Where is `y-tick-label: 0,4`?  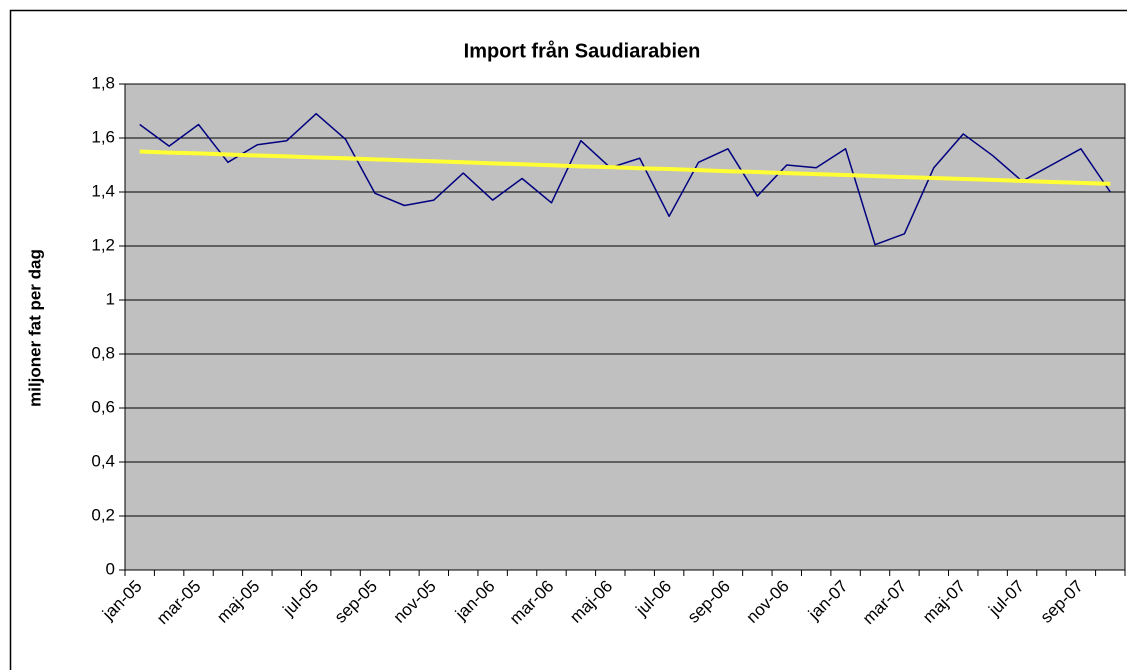
y-tick-label: 0,4 is located at coordinates (103, 460).